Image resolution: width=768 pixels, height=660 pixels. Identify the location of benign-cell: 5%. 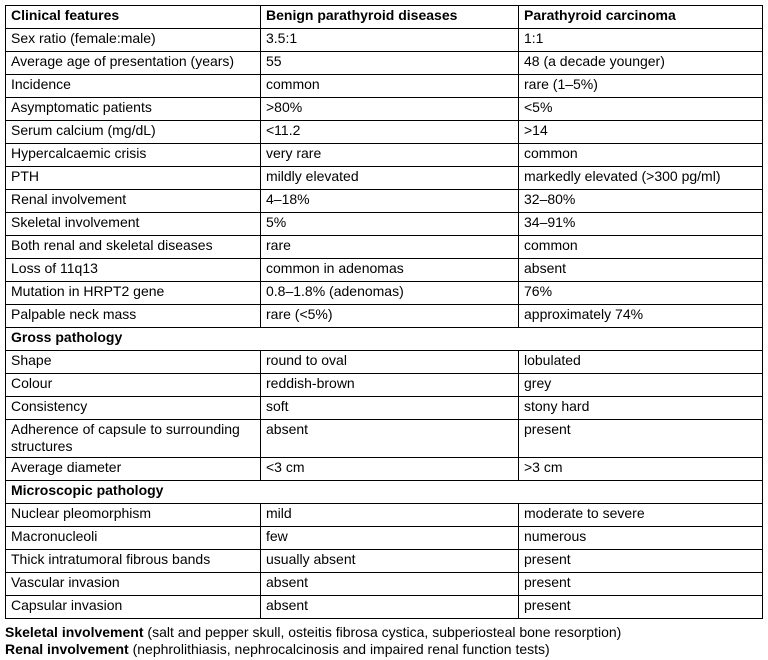
(389, 224).